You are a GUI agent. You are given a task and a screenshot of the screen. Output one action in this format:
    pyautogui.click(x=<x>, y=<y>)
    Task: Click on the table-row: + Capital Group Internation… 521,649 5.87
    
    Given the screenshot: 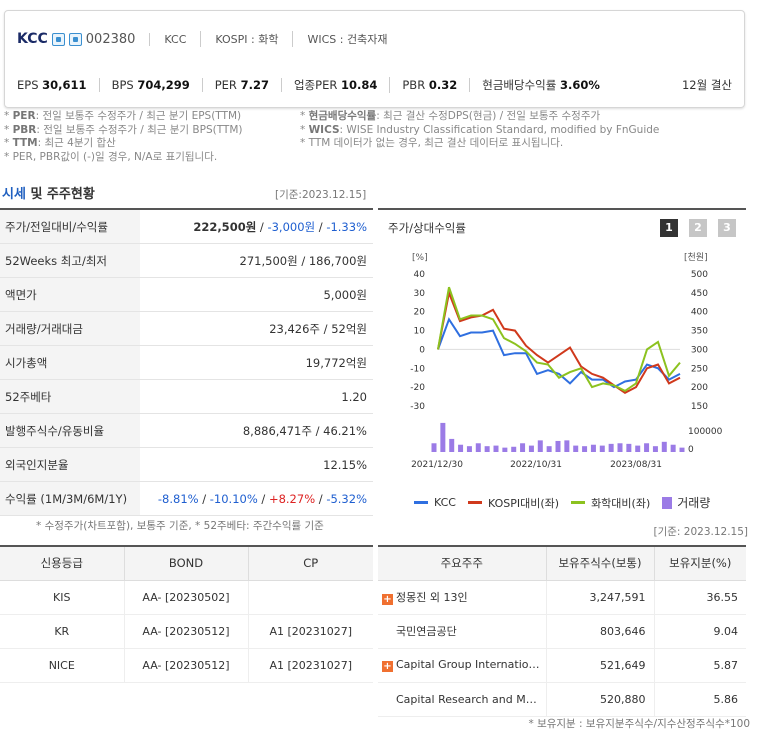 What is the action you would take?
    pyautogui.click(x=562, y=665)
    